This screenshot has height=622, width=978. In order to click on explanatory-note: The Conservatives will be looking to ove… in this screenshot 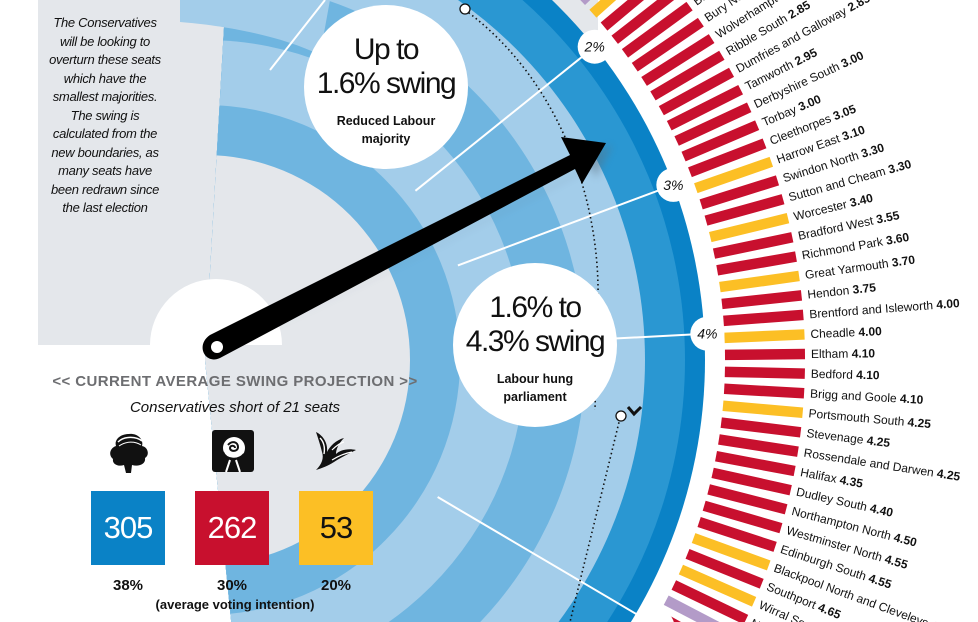, I will do `click(105, 115)`.